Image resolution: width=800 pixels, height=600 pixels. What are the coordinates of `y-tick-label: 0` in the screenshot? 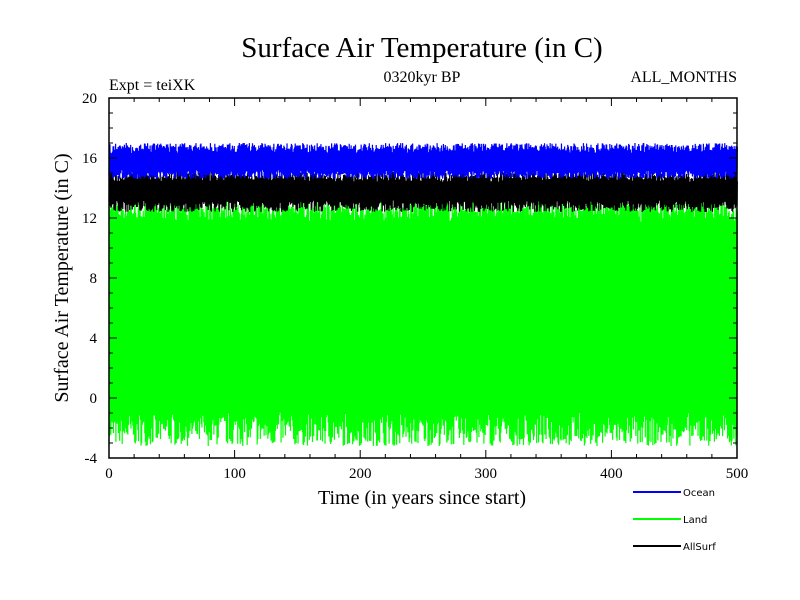 It's located at (94, 399).